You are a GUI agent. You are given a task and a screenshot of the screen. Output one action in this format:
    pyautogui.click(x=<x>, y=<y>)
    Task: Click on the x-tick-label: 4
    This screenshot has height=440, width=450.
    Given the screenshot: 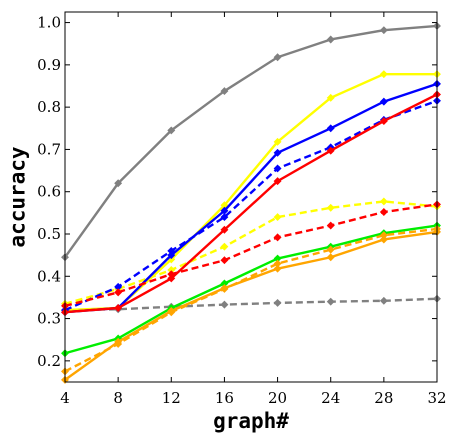 What is the action you would take?
    pyautogui.click(x=65, y=398)
    